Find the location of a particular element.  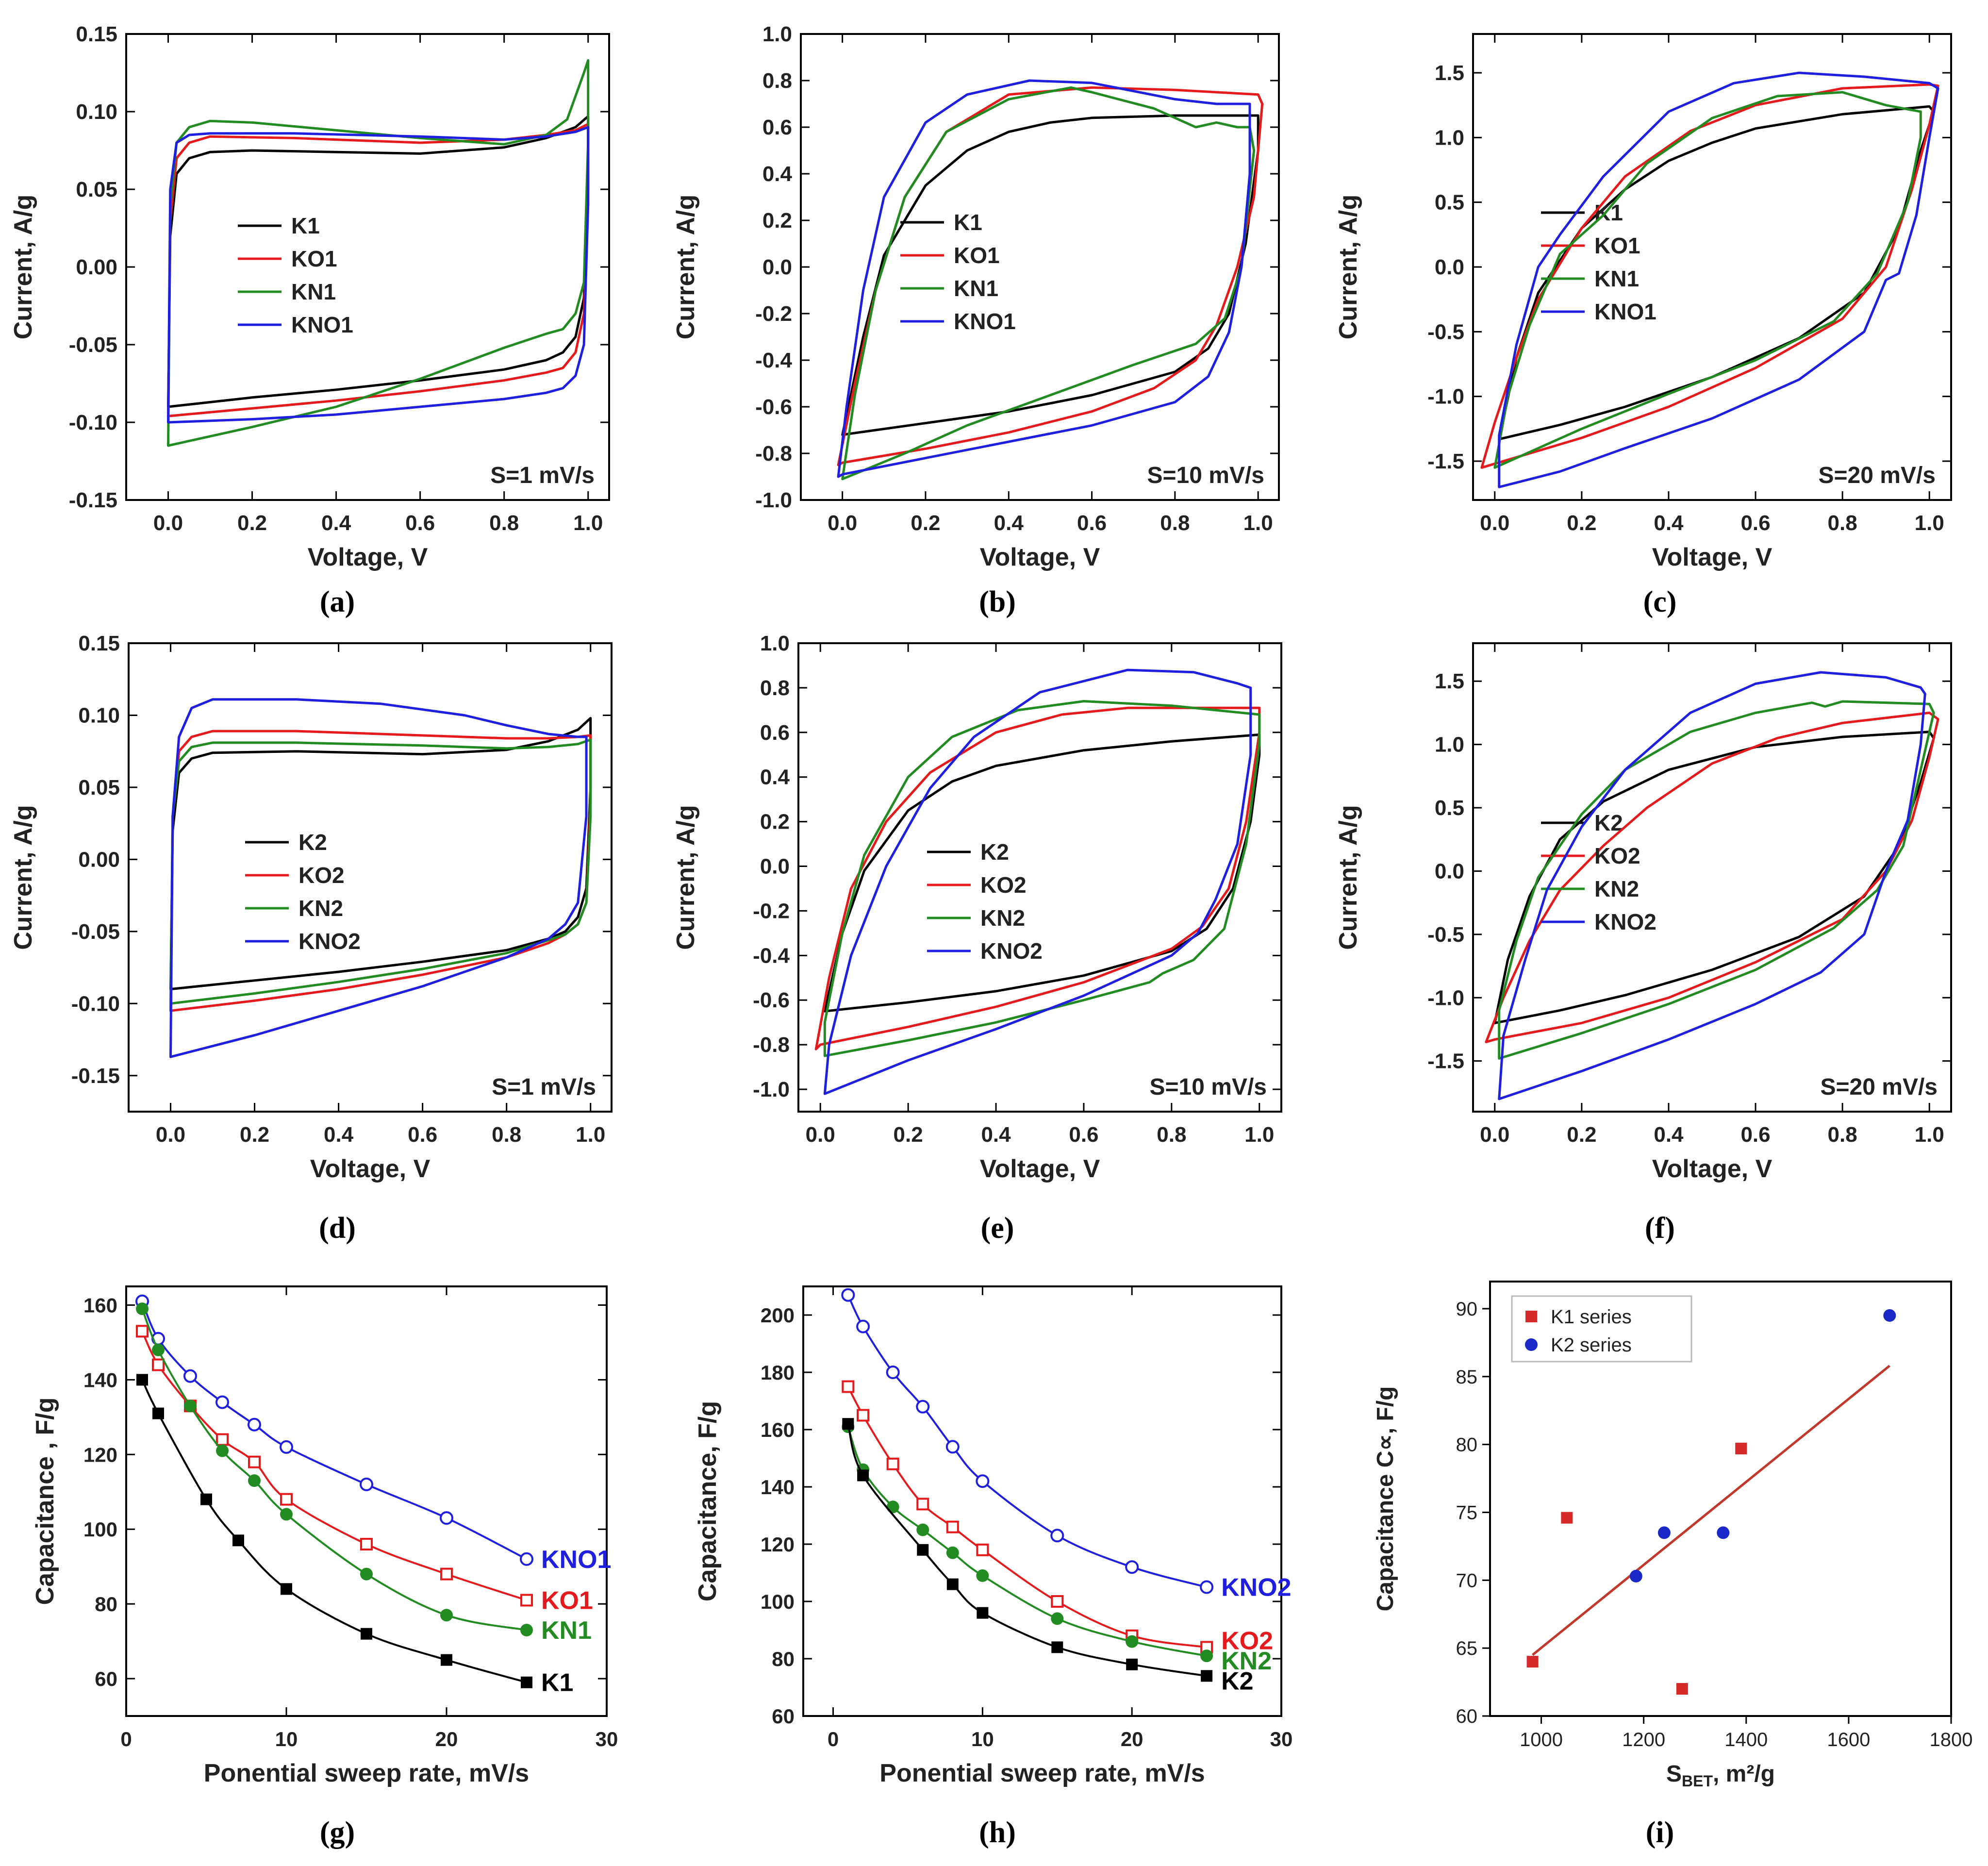

y-tick-label: -0.10 is located at coordinates (95, 1004).